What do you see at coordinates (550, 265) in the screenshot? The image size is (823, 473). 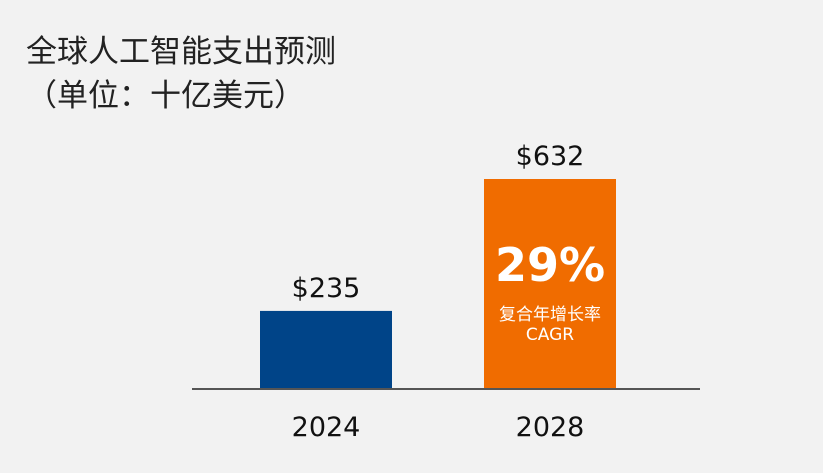 I see `cagr-value: 29%` at bounding box center [550, 265].